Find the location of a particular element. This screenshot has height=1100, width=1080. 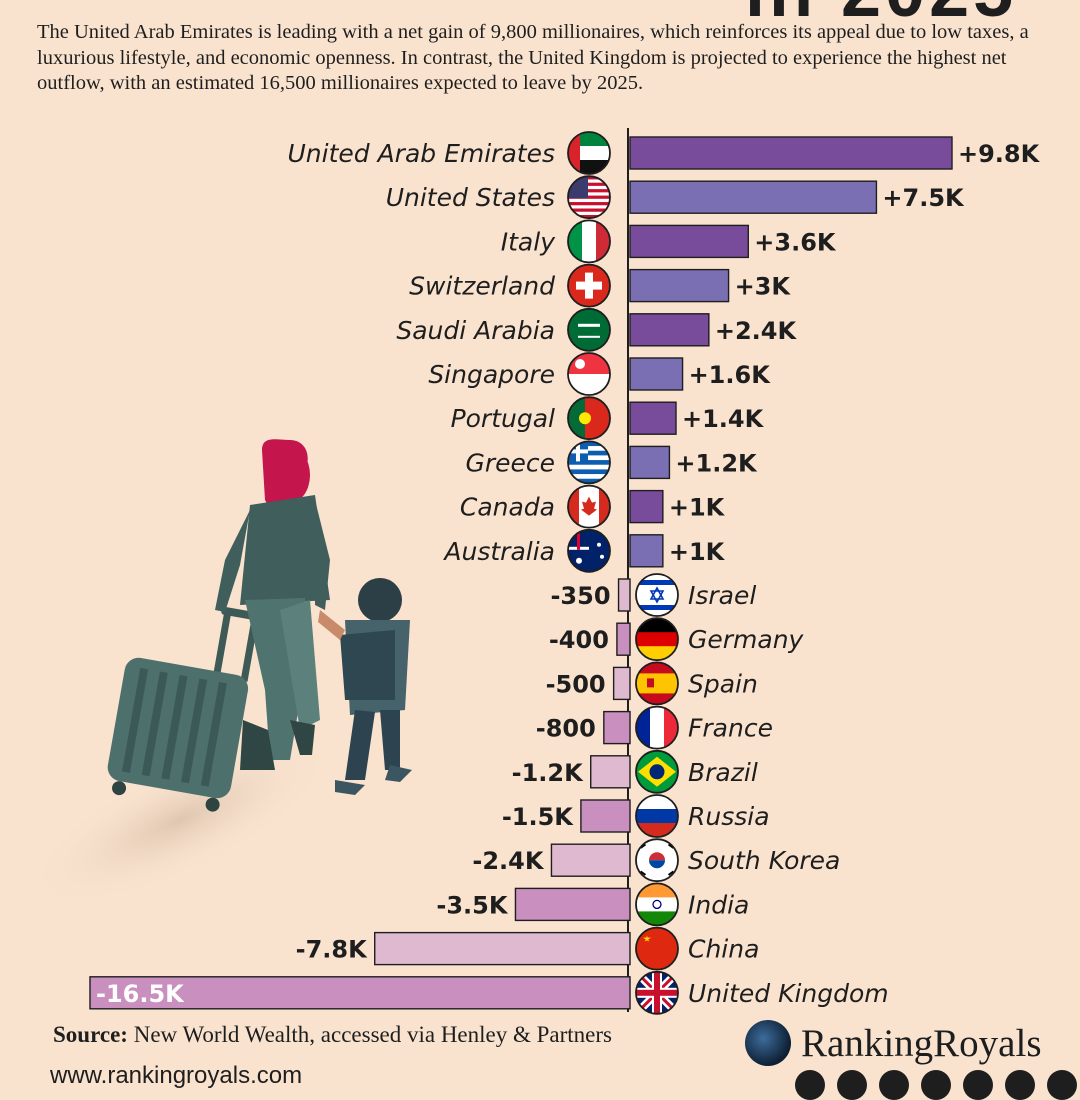

value-label: -3.5K is located at coordinates (472, 905).